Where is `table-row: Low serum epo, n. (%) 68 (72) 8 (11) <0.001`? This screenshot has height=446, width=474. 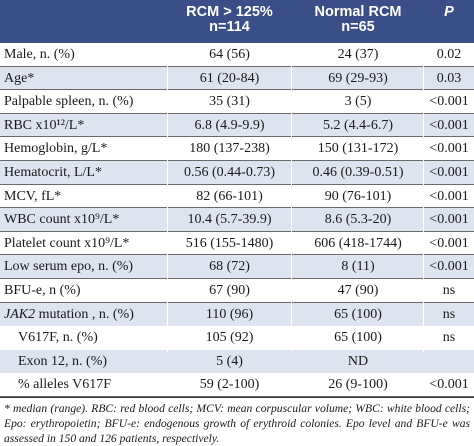 table-row: Low serum epo, n. (%) 68 (72) 8 (11) <0.001 is located at coordinates (237, 267).